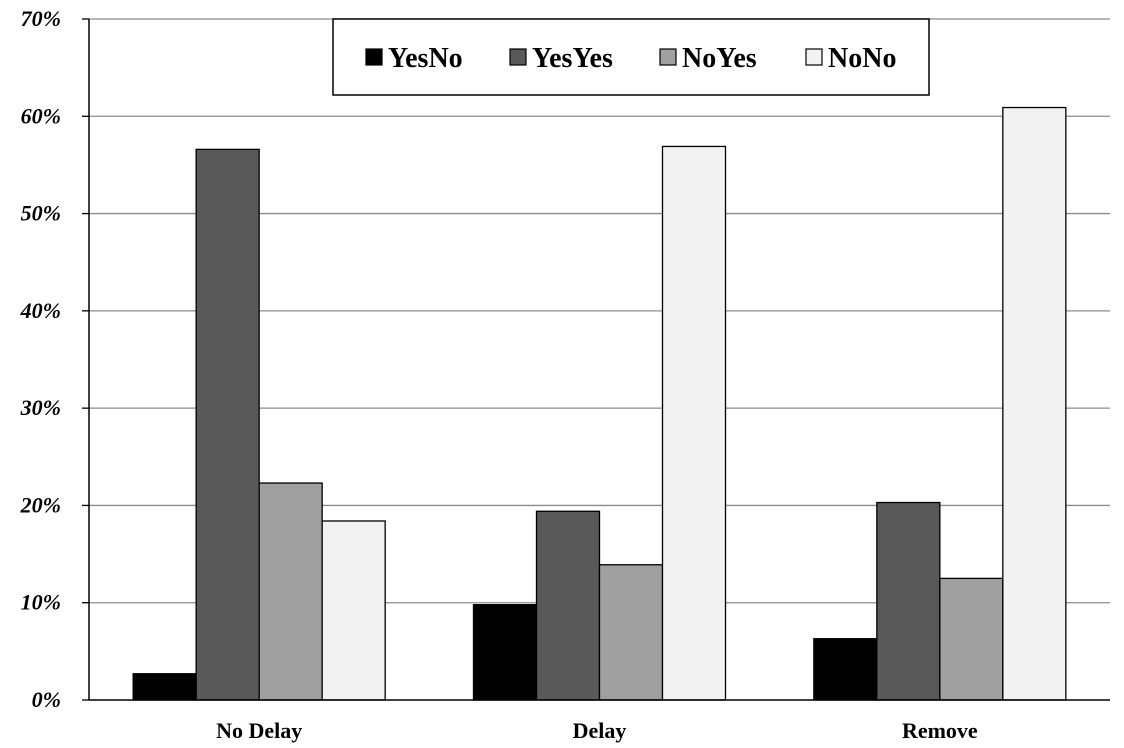 This screenshot has width=1124, height=748. What do you see at coordinates (41, 213) in the screenshot?
I see `y-tick-label: 50%` at bounding box center [41, 213].